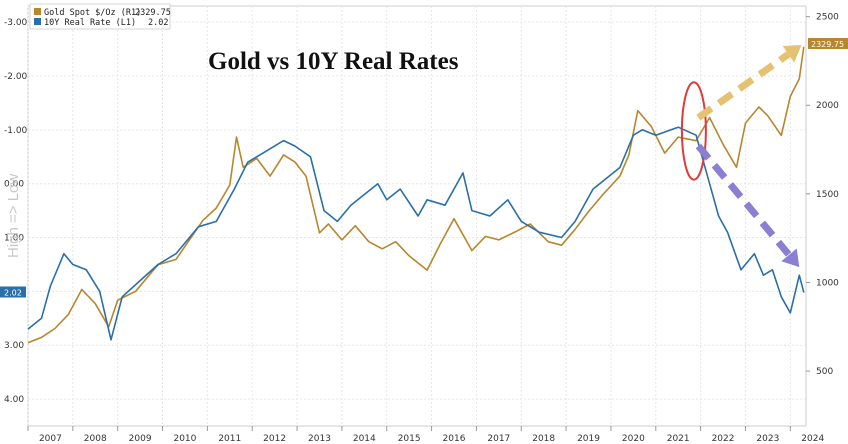 This screenshot has width=848, height=444. Describe the element at coordinates (153, 13) in the screenshot. I see `legend-value-gold: 2329.75` at that location.